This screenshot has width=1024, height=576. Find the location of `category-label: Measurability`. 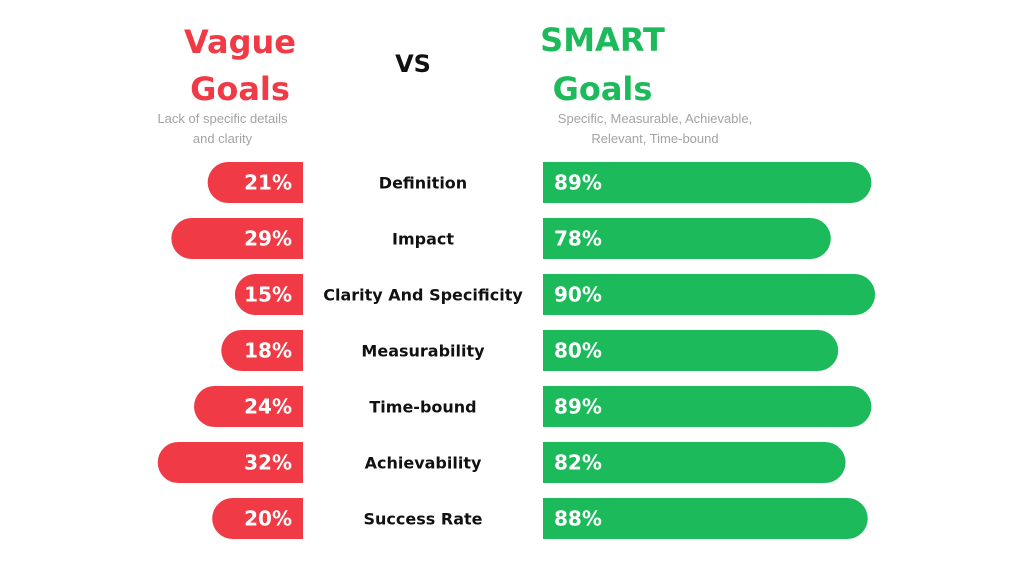

category-label: Measurability is located at coordinates (423, 351).